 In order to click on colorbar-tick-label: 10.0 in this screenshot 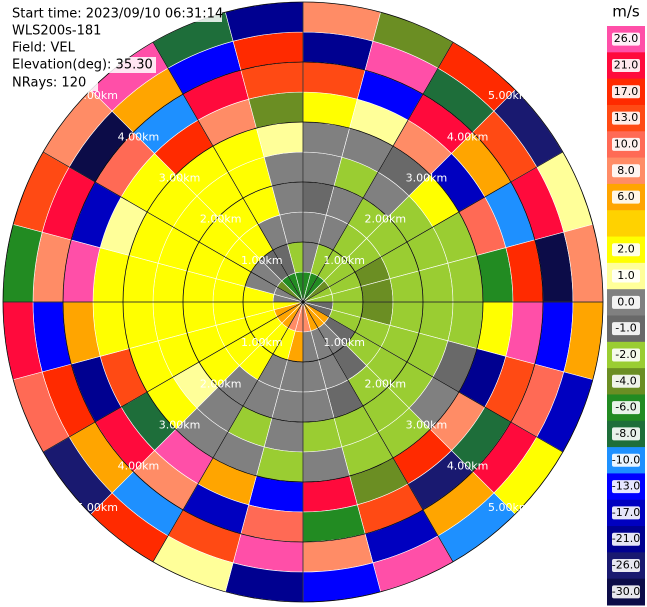, I will do `click(626, 143)`.